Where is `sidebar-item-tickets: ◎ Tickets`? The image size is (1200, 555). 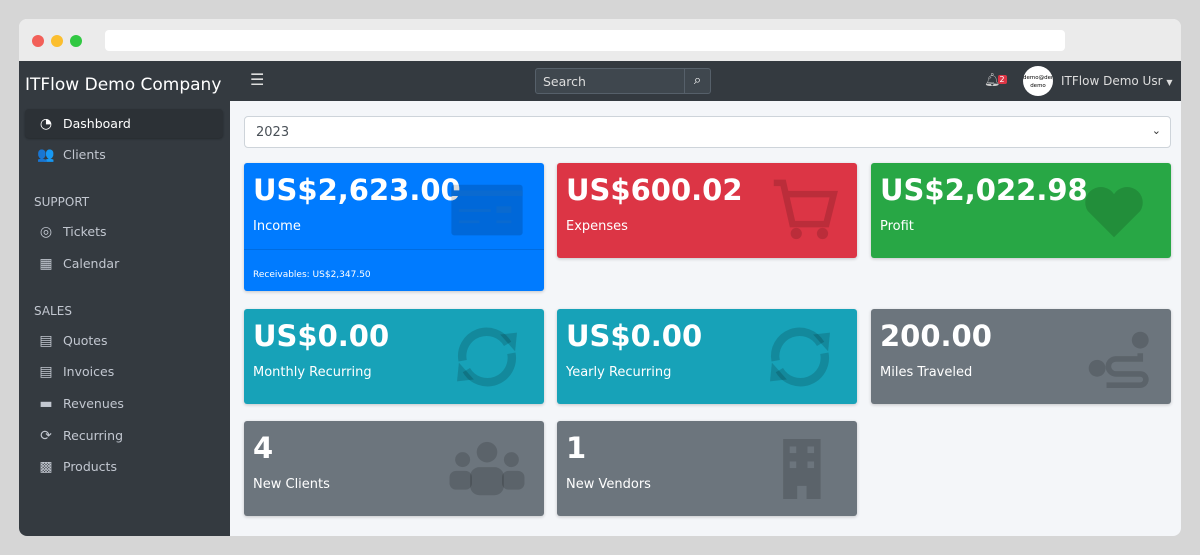 sidebar-item-tickets: ◎ Tickets is located at coordinates (124, 231).